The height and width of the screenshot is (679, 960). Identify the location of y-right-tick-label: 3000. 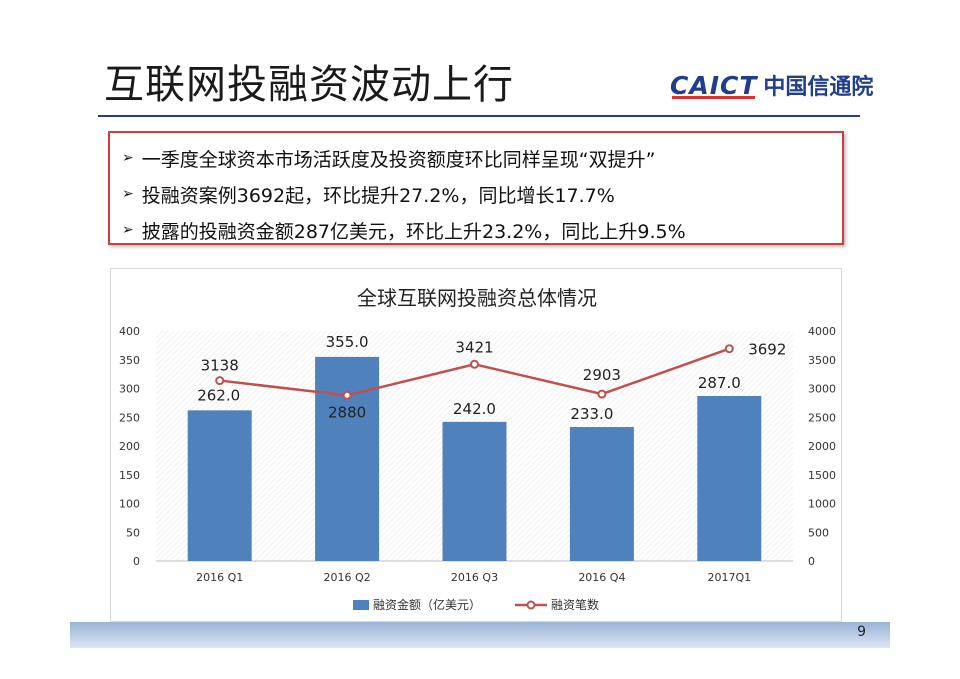
(822, 389).